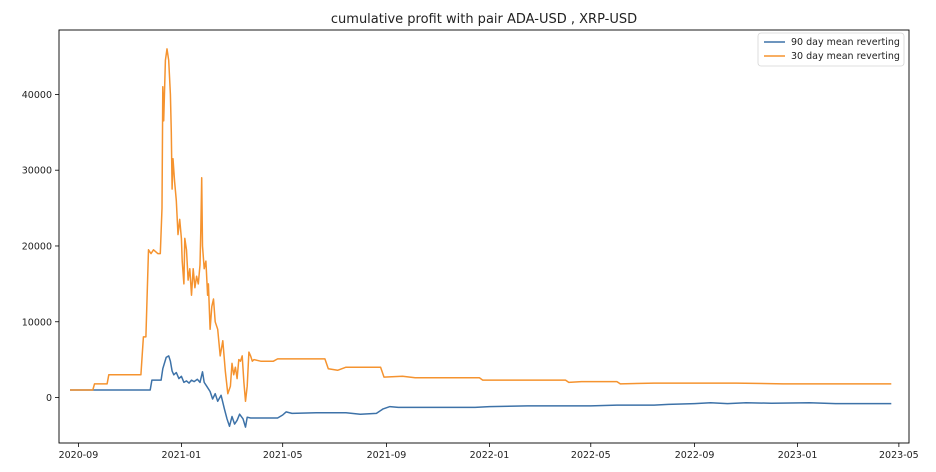 The image size is (936, 472). I want to click on y-tick-label-2: 20000, so click(37, 246).